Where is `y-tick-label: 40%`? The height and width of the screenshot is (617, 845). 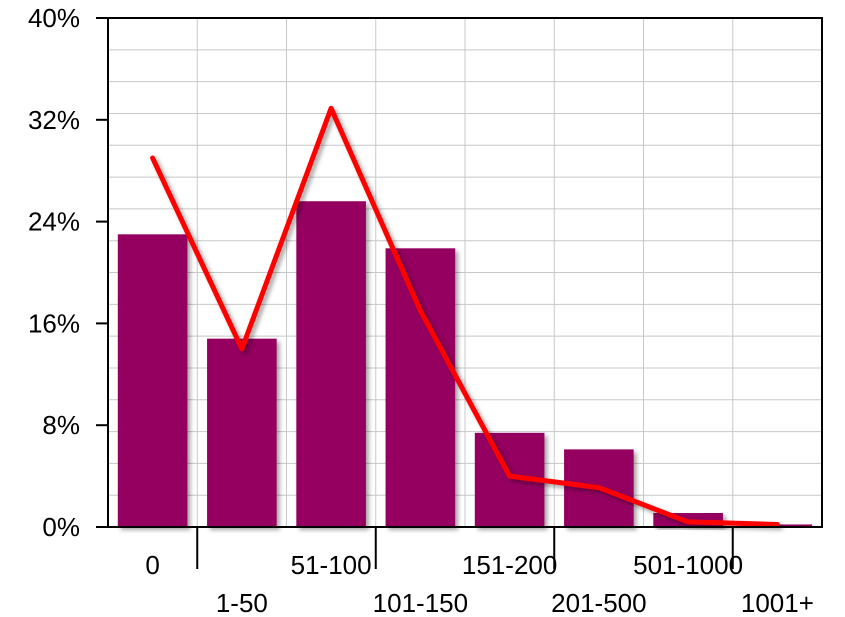 y-tick-label: 40% is located at coordinates (54, 18).